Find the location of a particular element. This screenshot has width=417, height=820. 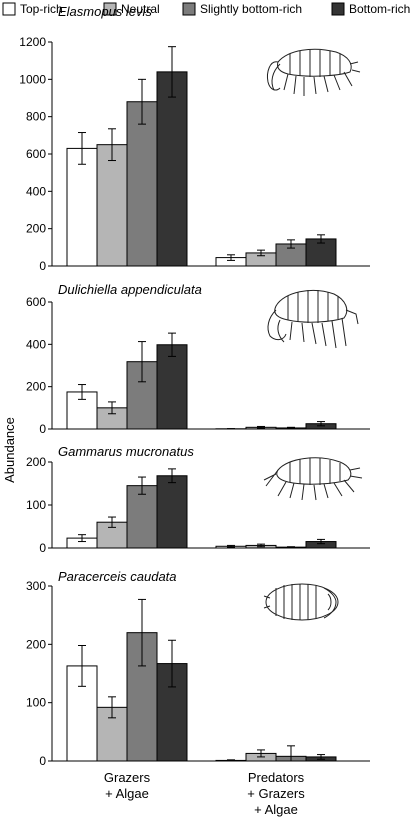

y-tick-label: 1000 is located at coordinates (32, 79).